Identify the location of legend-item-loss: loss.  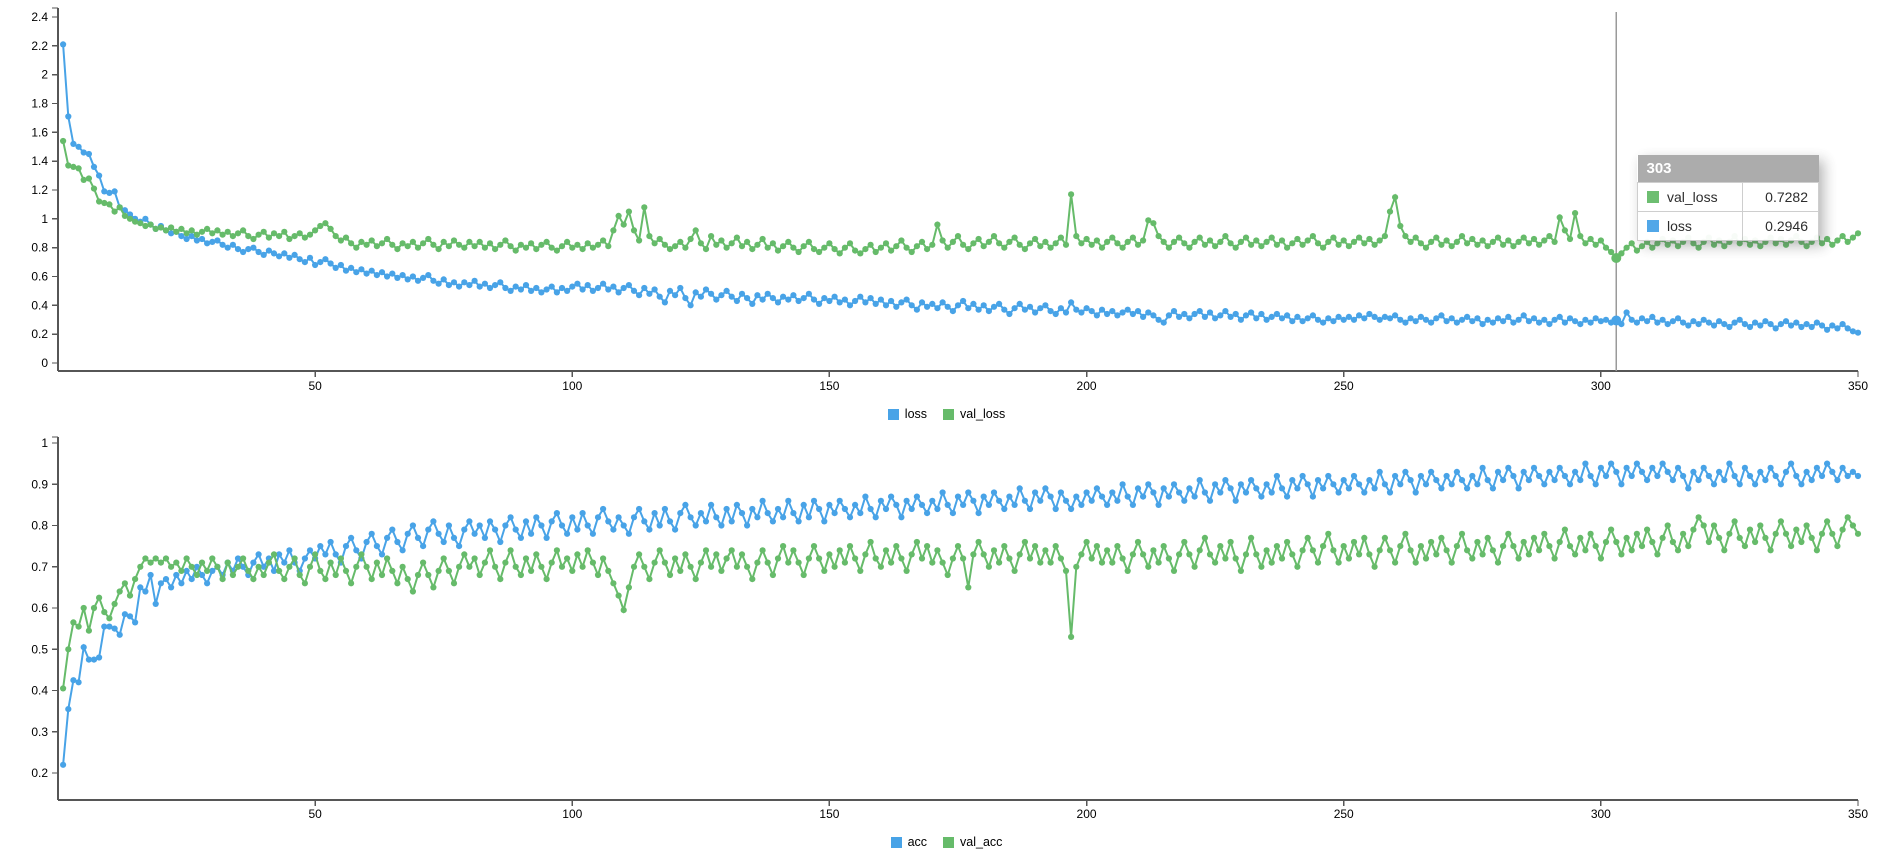
(907, 414).